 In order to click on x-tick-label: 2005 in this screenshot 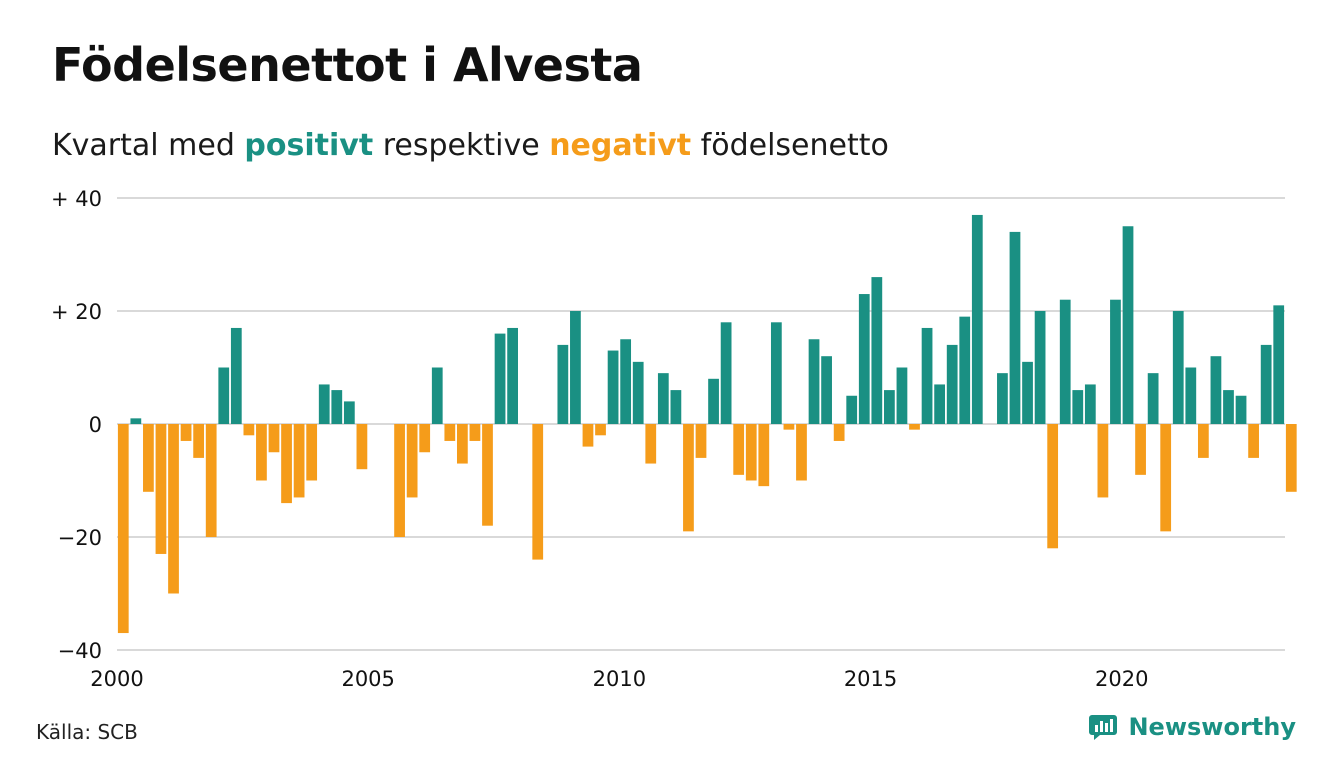, I will do `click(367, 679)`.